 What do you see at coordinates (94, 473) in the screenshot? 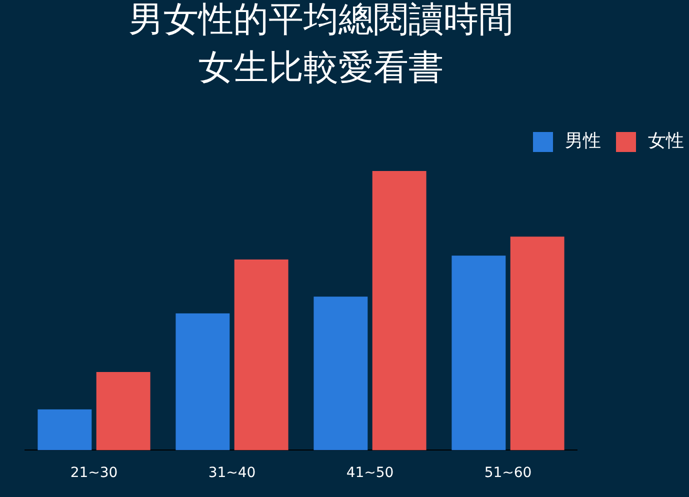
I see `x-tick-label: 21~30` at bounding box center [94, 473].